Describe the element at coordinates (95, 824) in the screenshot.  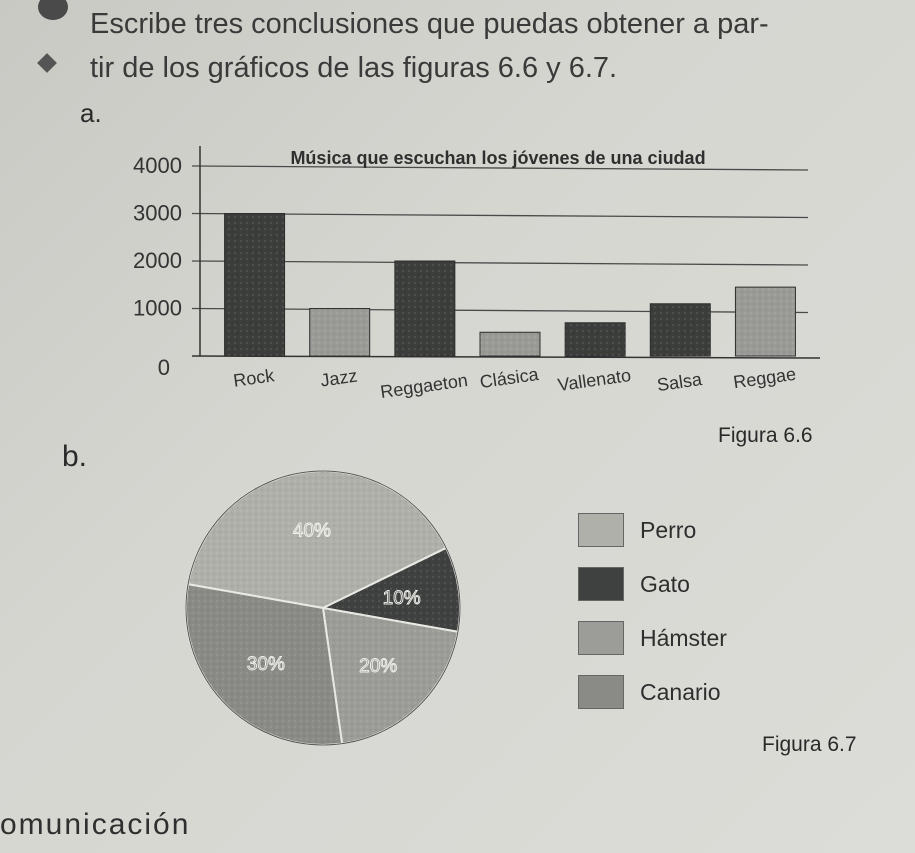
I see `footer-section-title: omunicación` at that location.